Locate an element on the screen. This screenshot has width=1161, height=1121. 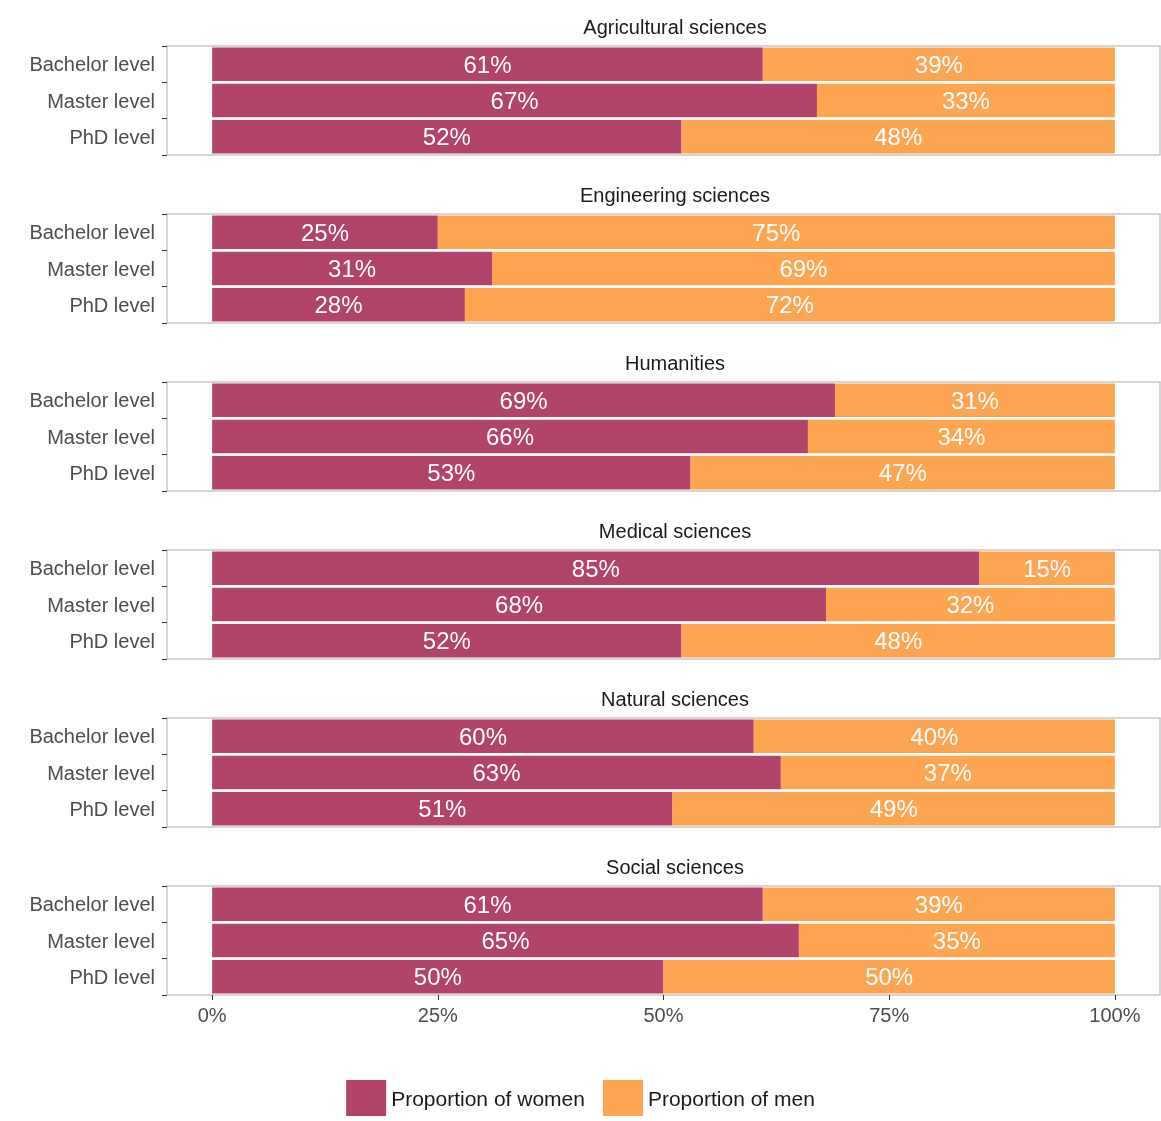
data-label: 34% is located at coordinates (961, 436).